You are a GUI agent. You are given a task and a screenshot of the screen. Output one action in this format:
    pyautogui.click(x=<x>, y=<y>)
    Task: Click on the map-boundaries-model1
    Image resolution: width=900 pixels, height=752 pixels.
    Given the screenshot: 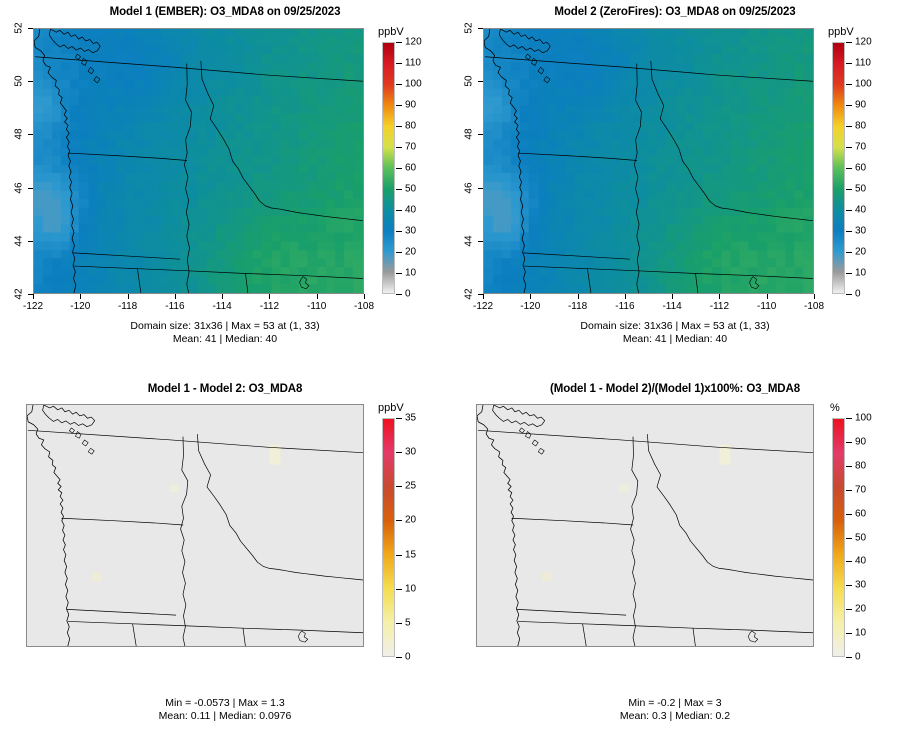 What is the action you would take?
    pyautogui.click(x=198, y=161)
    